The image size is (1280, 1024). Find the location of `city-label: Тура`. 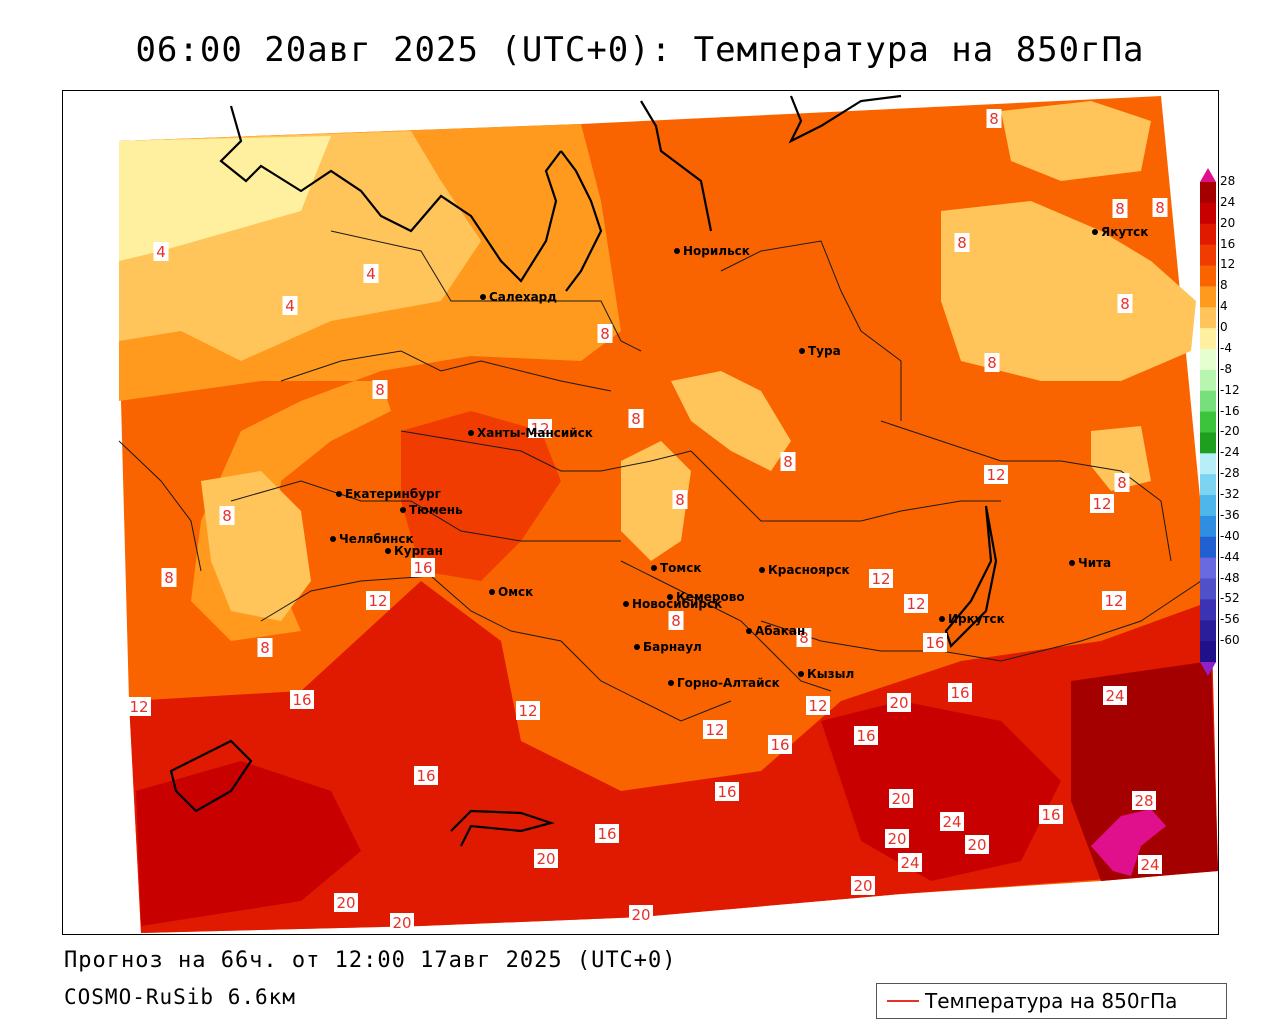

city-label: Тура is located at coordinates (824, 351).